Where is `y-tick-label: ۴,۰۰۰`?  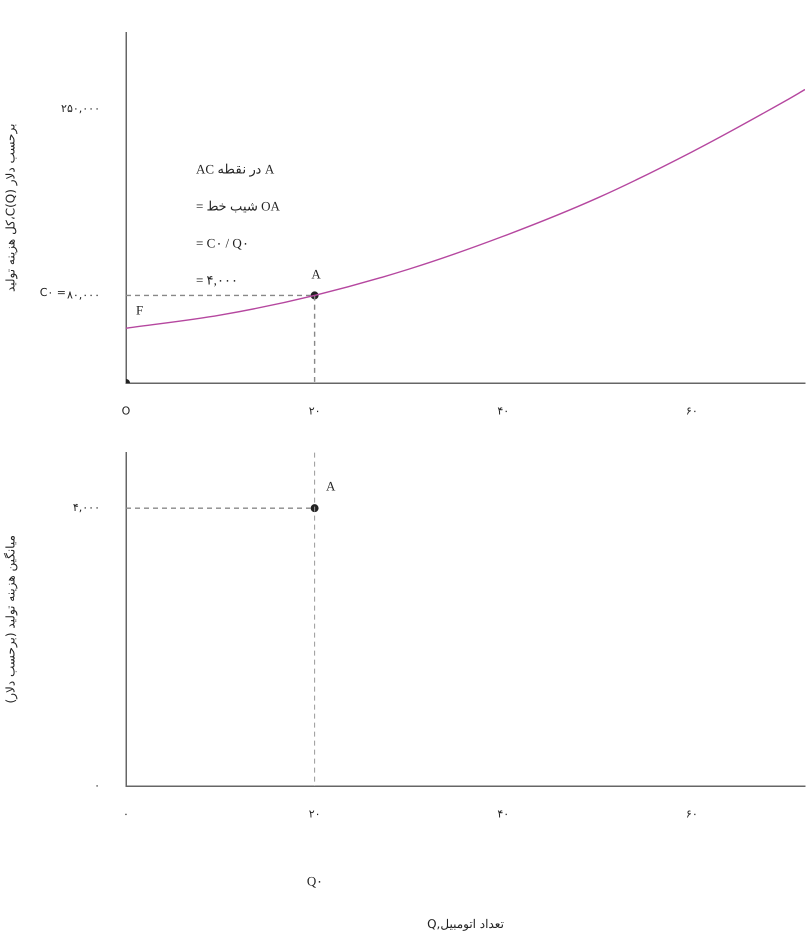
y-tick-label: ۴,۰۰۰ is located at coordinates (86, 507).